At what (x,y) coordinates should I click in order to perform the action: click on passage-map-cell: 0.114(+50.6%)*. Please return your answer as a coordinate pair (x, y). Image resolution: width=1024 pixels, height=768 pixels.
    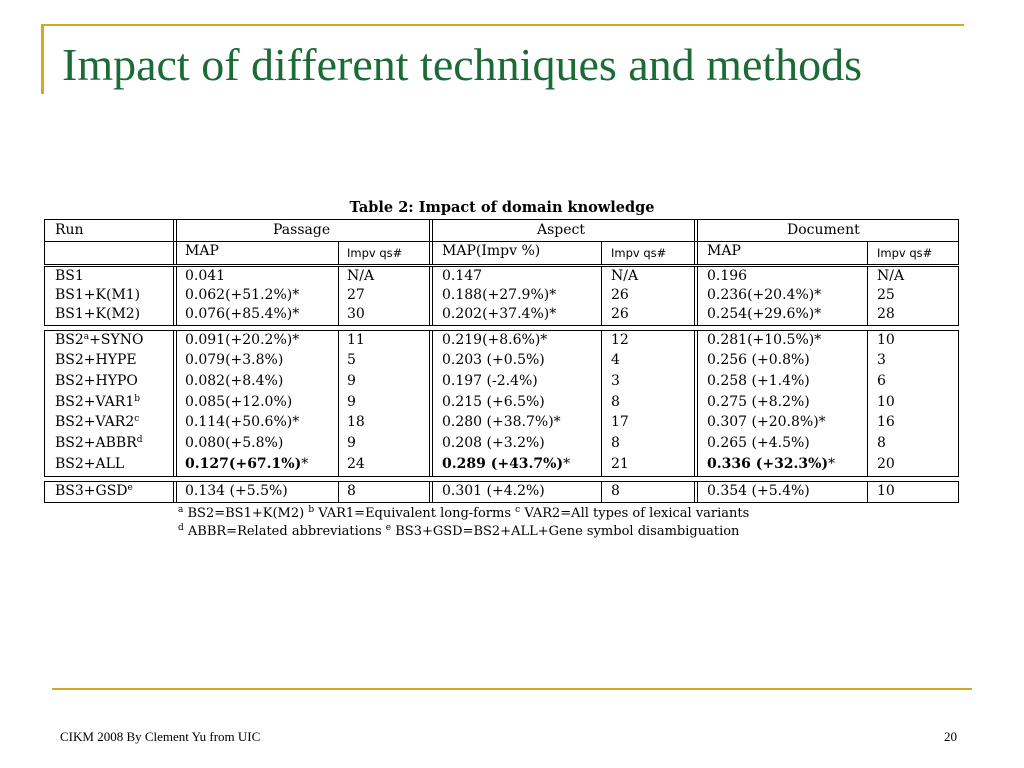
    Looking at the image, I should click on (242, 422).